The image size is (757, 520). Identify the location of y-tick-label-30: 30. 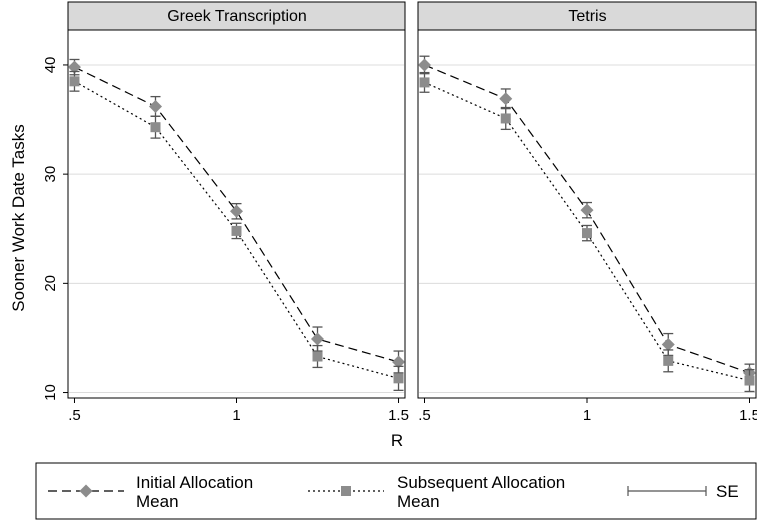
(50, 174).